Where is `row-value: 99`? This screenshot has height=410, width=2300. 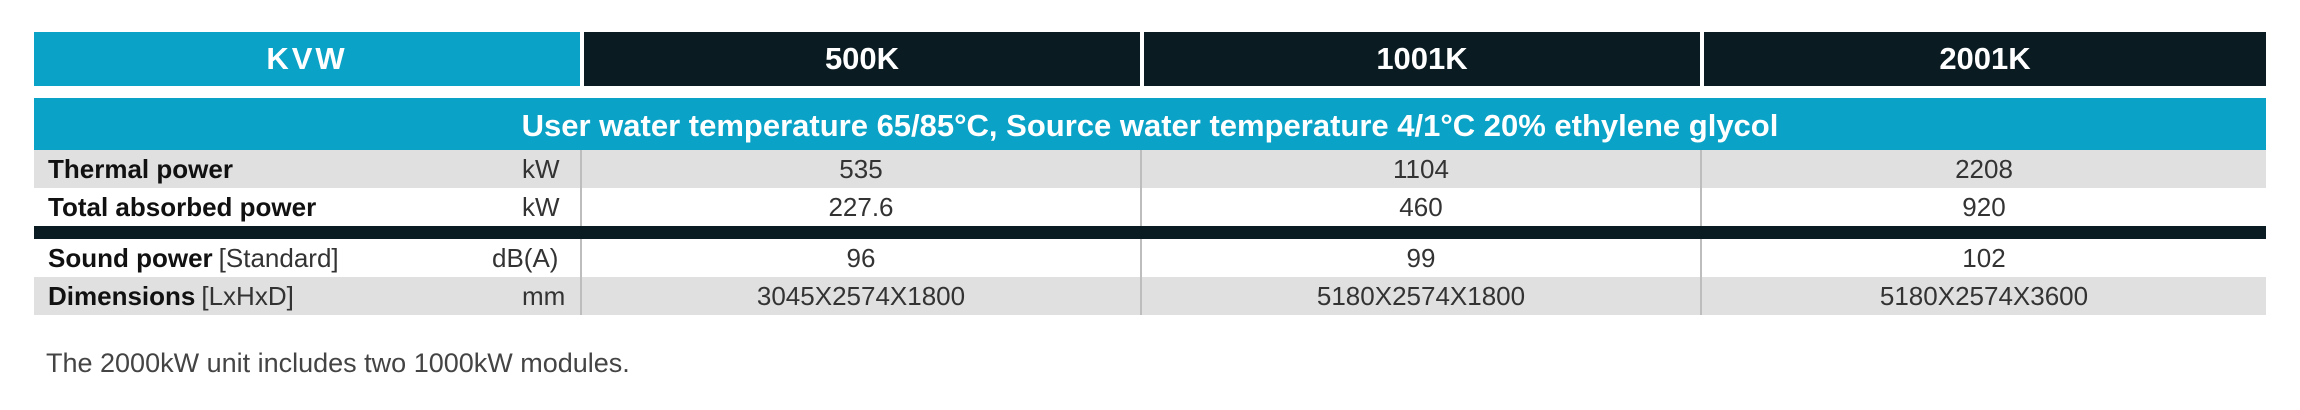 row-value: 99 is located at coordinates (1420, 258).